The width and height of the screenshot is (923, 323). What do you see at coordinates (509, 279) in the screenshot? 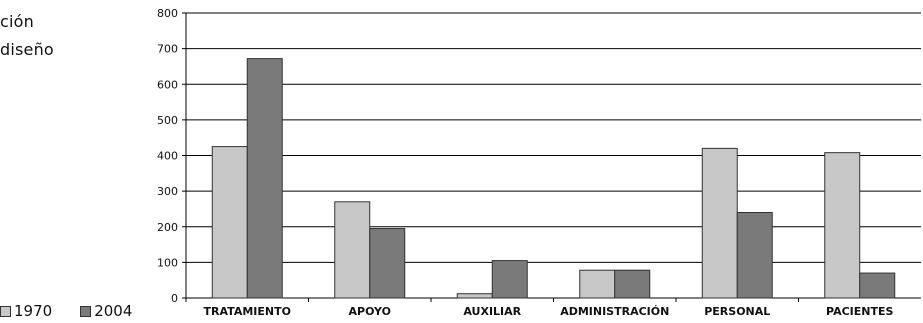
I see `bar-auxiliar-2004` at bounding box center [509, 279].